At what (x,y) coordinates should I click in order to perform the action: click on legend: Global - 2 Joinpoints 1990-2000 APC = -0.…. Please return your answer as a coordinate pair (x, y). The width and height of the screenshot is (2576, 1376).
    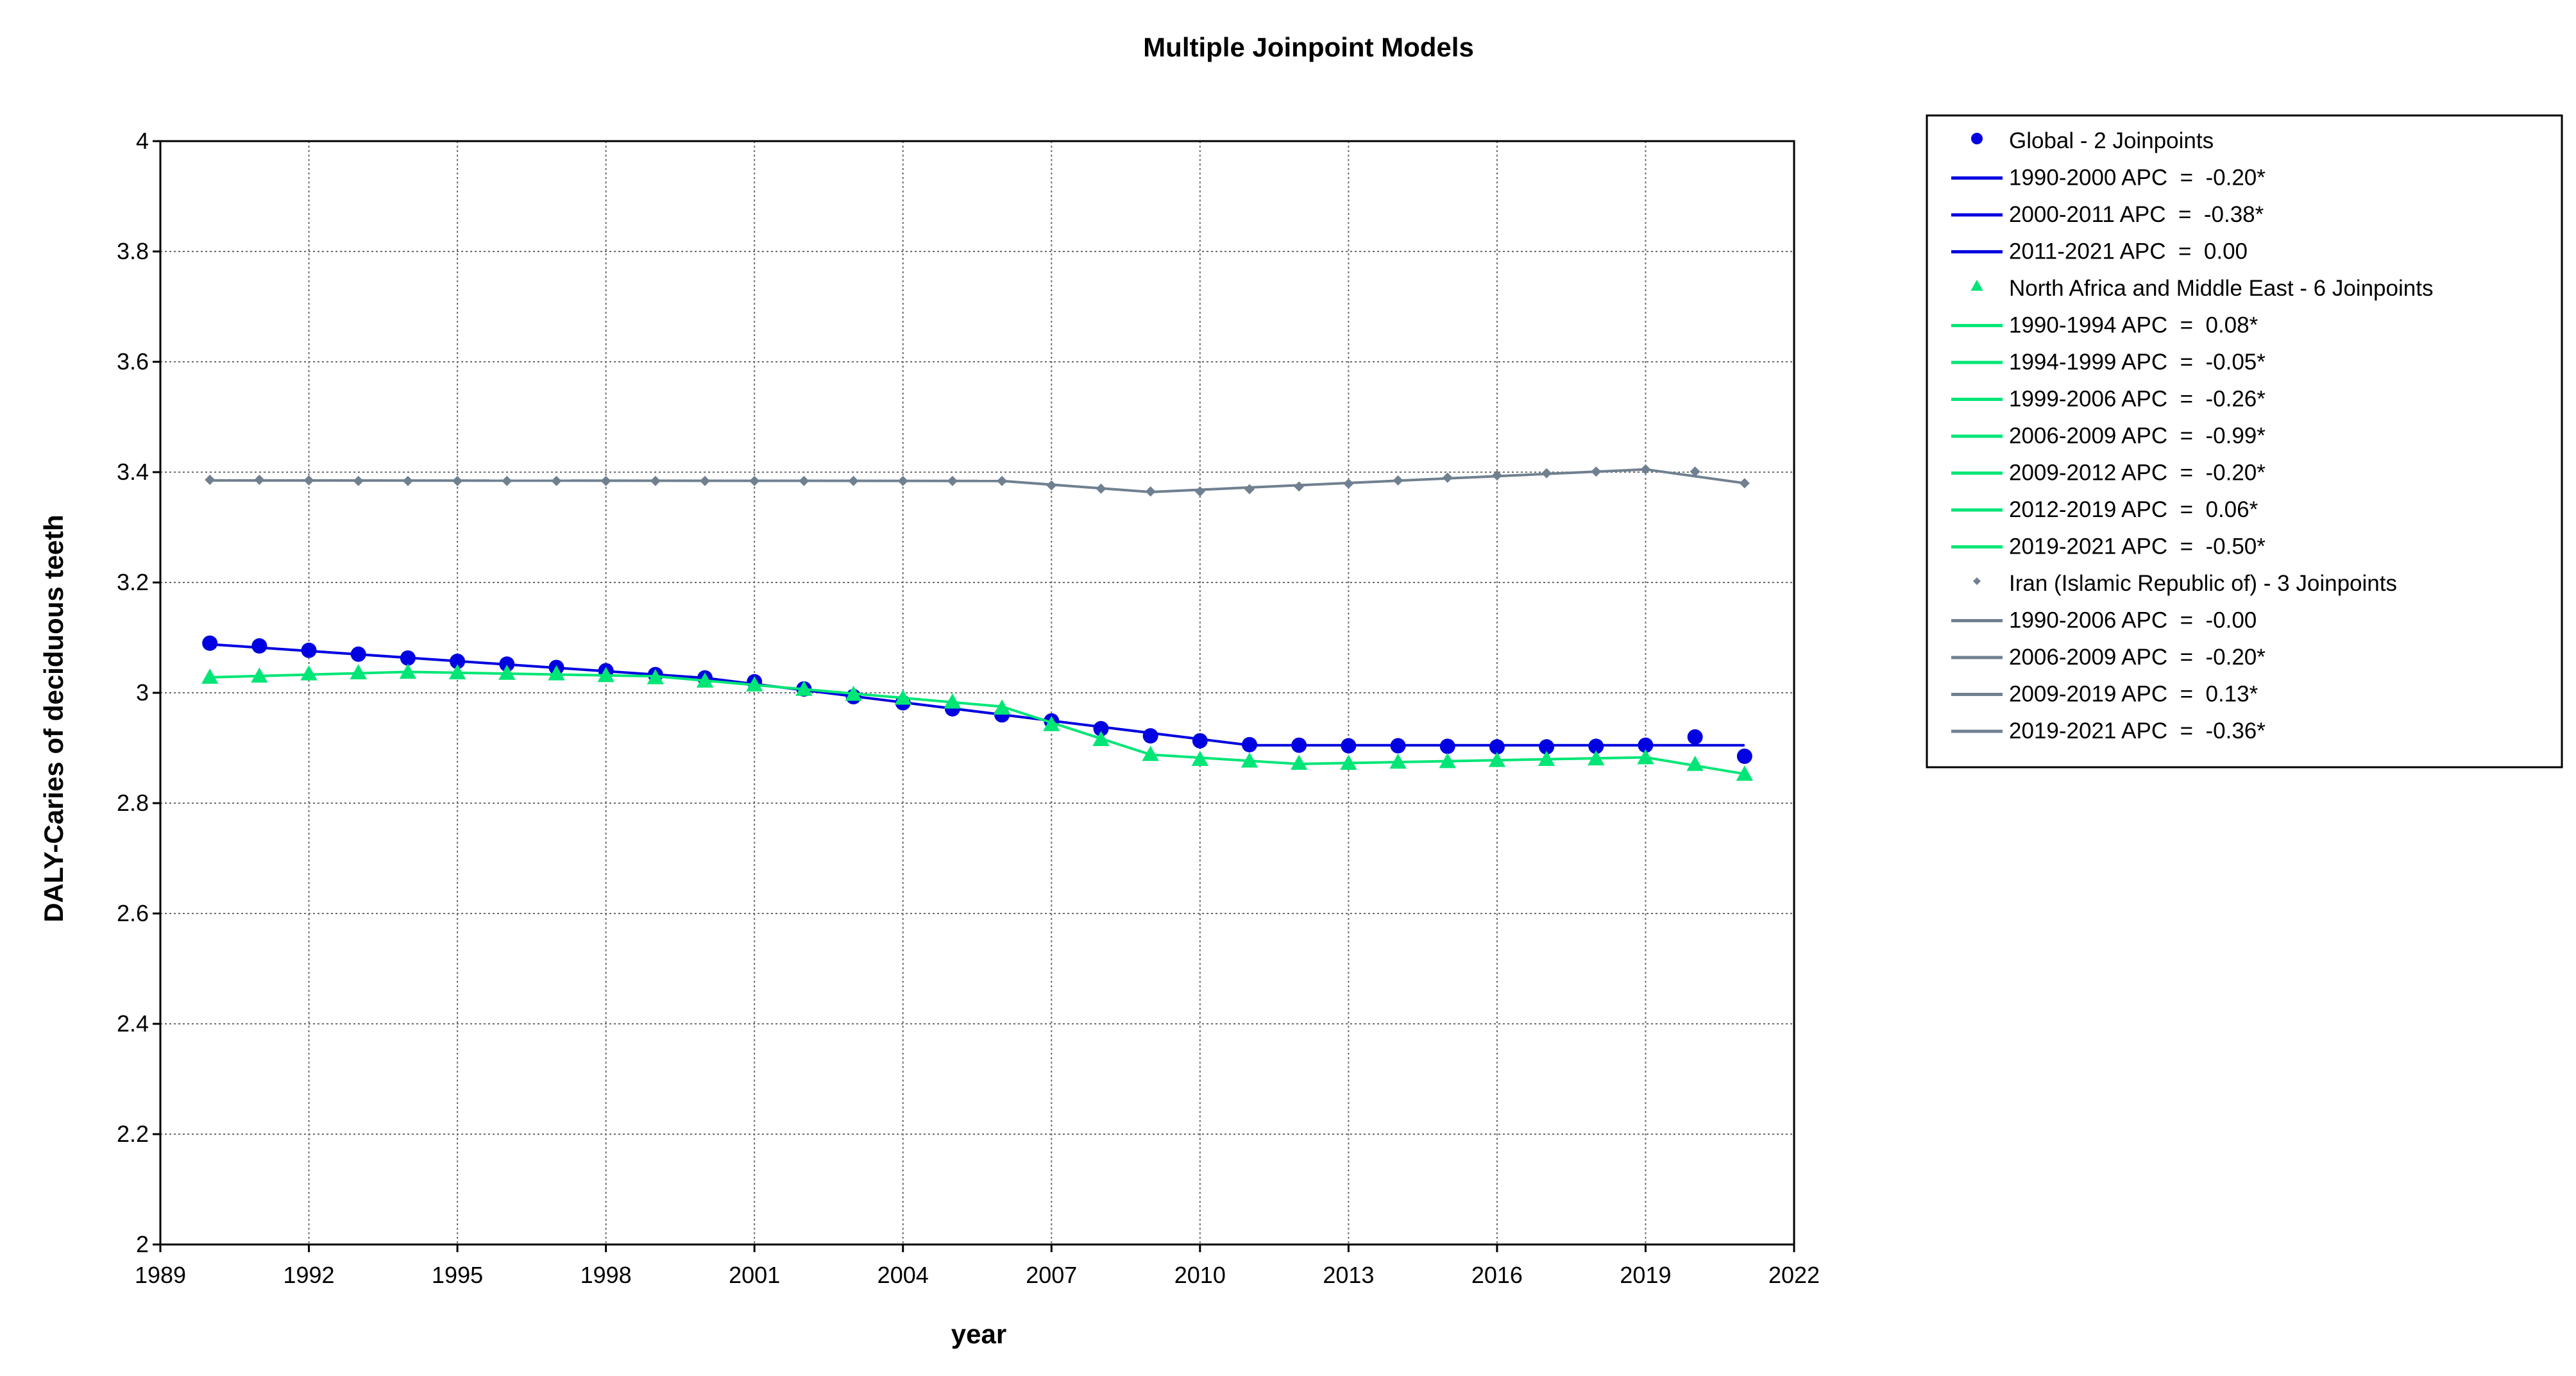
    Looking at the image, I should click on (2244, 441).